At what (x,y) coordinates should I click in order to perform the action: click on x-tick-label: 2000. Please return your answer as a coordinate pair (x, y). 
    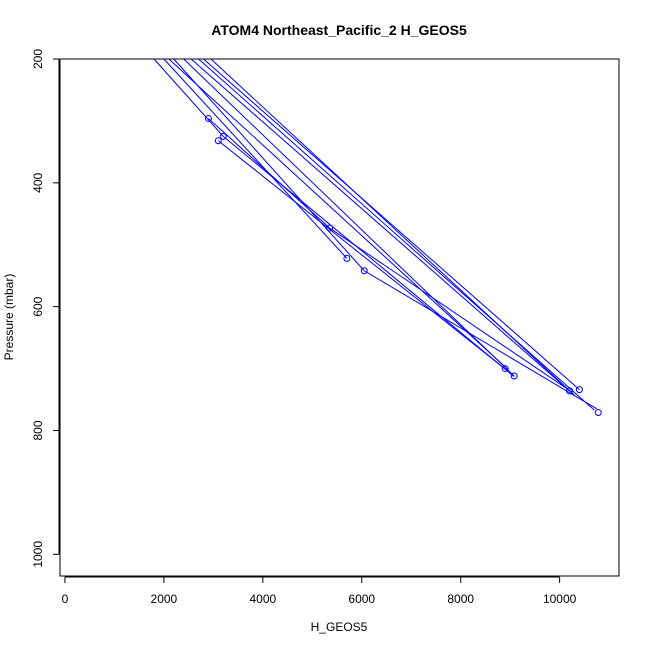
    Looking at the image, I should click on (164, 599).